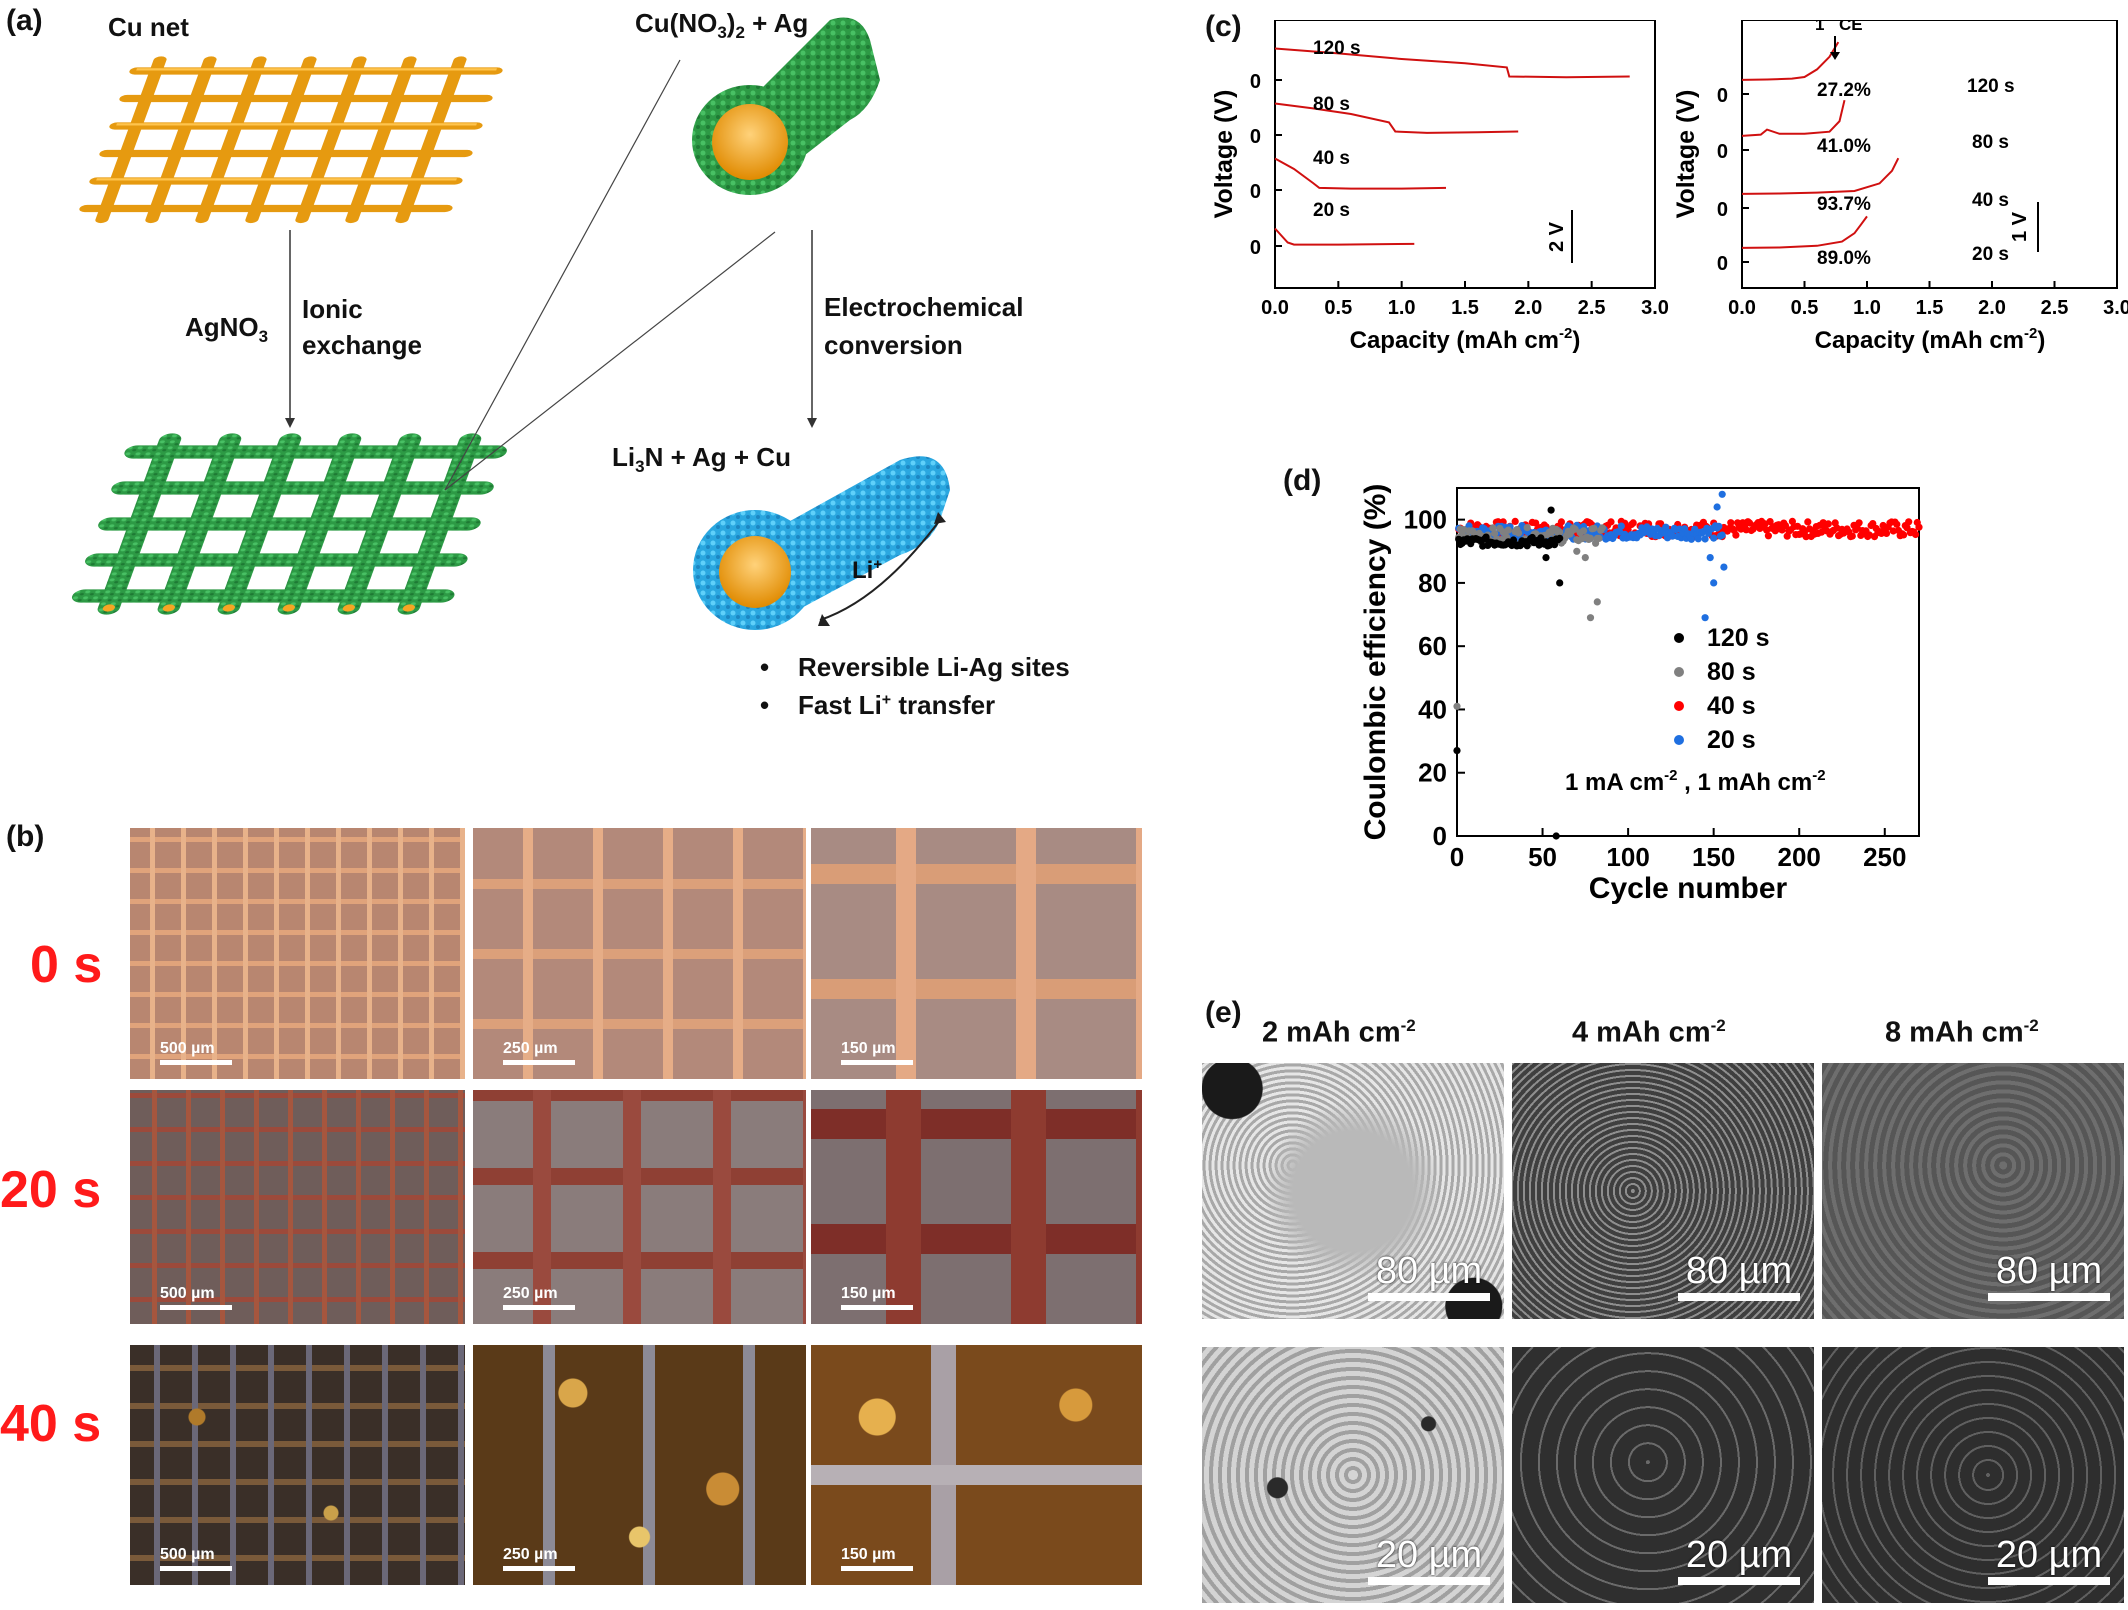  I want to click on e-col-header-2: 2 mAh cm-2, so click(1339, 1032).